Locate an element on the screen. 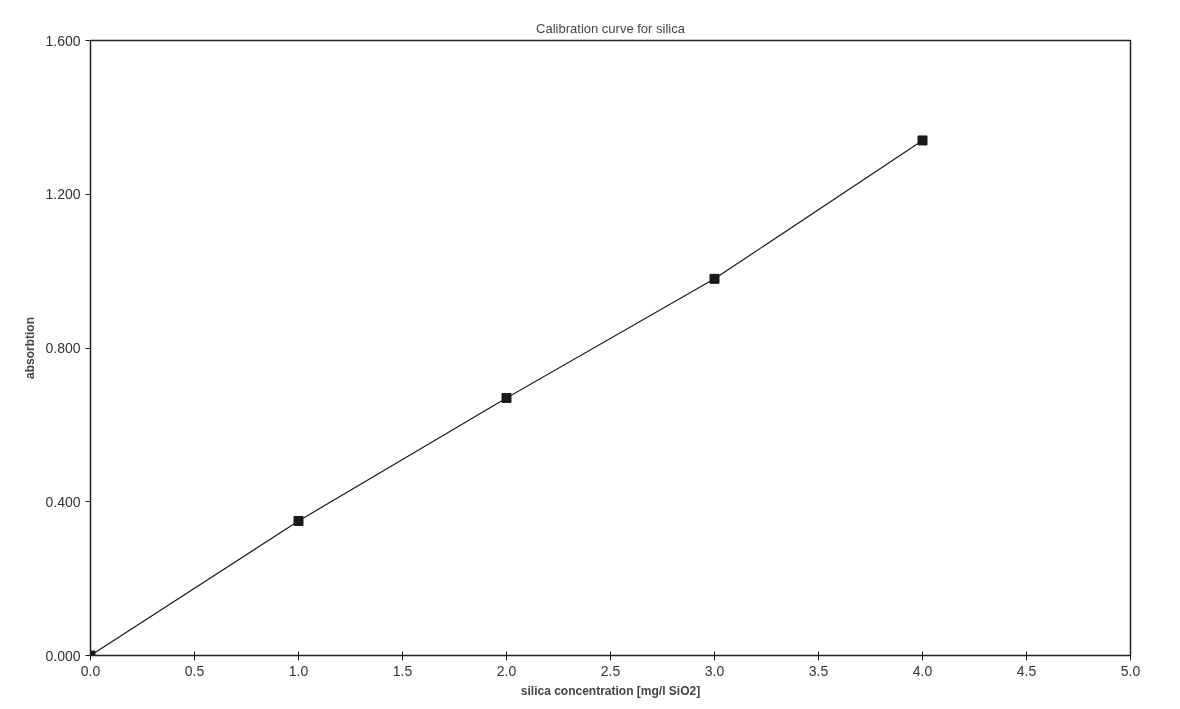  x-tick-label: 4.5 is located at coordinates (1026, 670).